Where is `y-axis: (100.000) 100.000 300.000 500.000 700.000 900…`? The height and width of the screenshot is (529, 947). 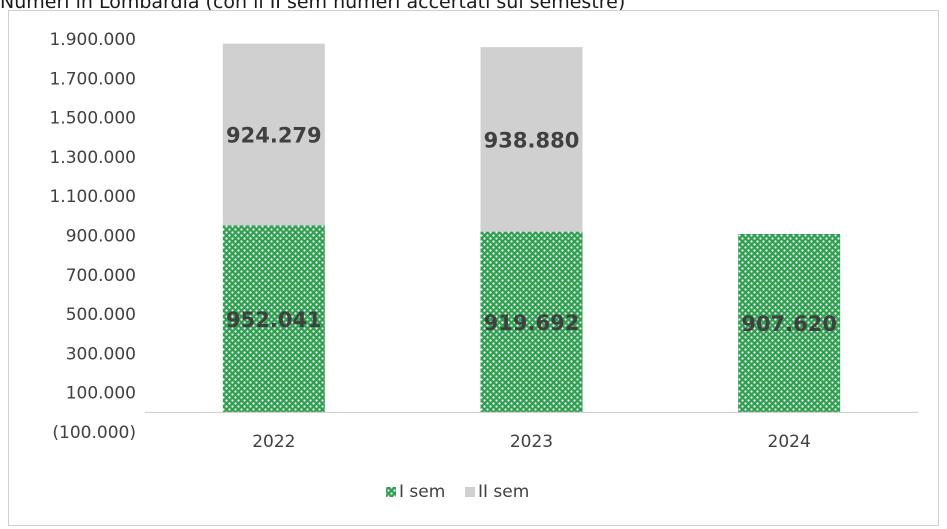
y-axis: (100.000) 100.000 300.000 500.000 700.000 900… is located at coordinates (92, 236).